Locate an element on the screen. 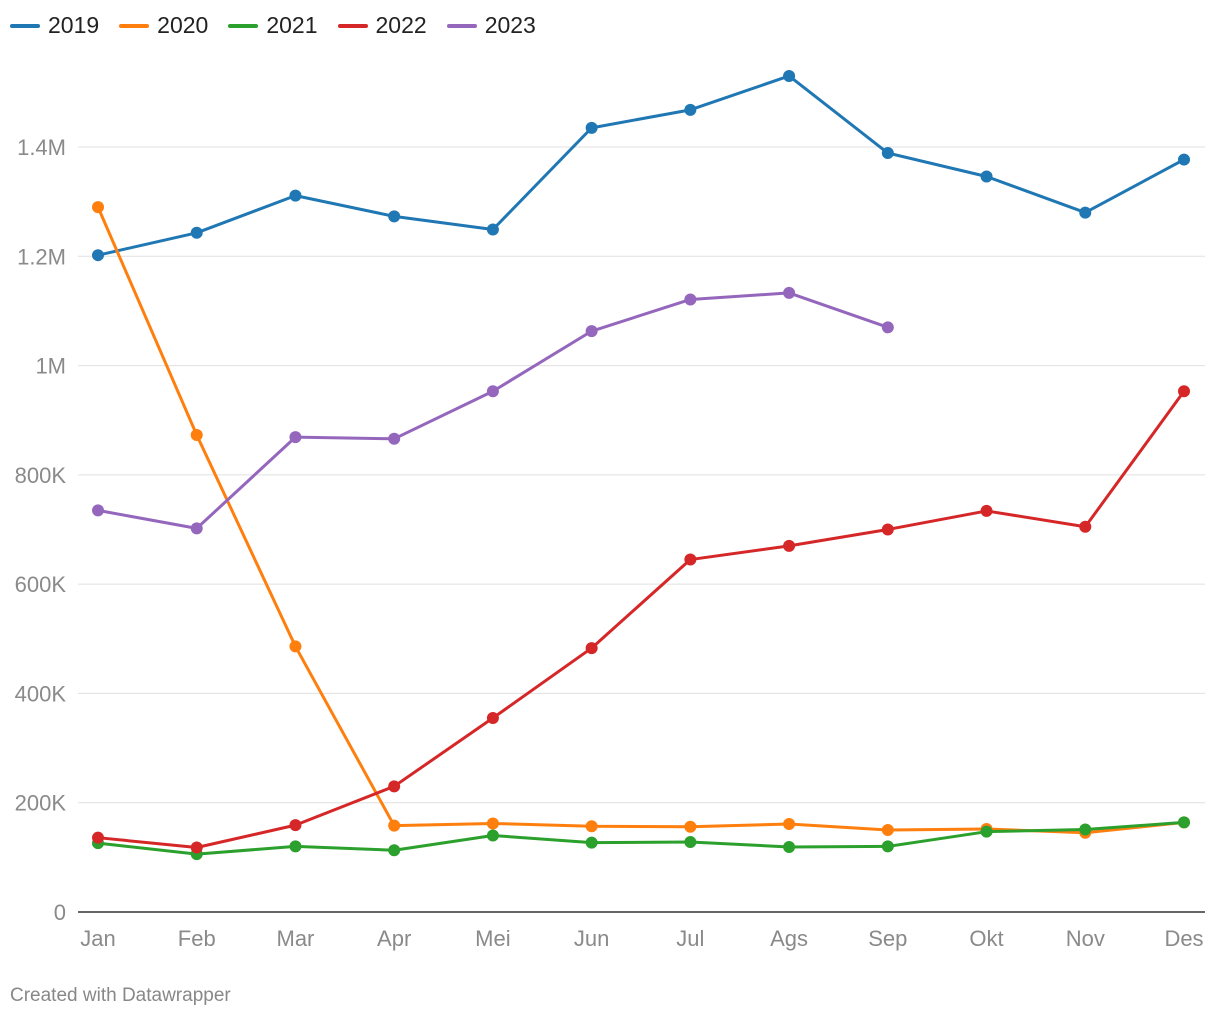 The image size is (1220, 1020). x-tick-label: Mei is located at coordinates (492, 938).